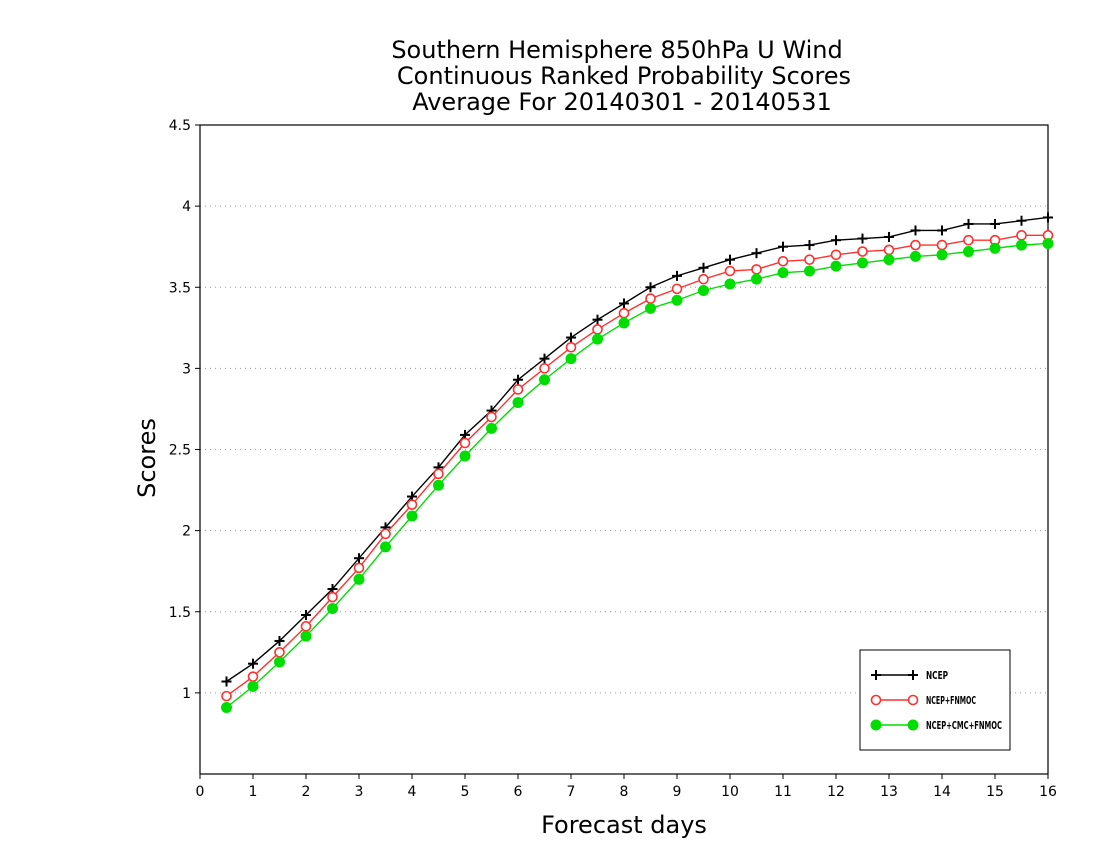 The width and height of the screenshot is (1100, 855). I want to click on y-tick-label: 4, so click(186, 207).